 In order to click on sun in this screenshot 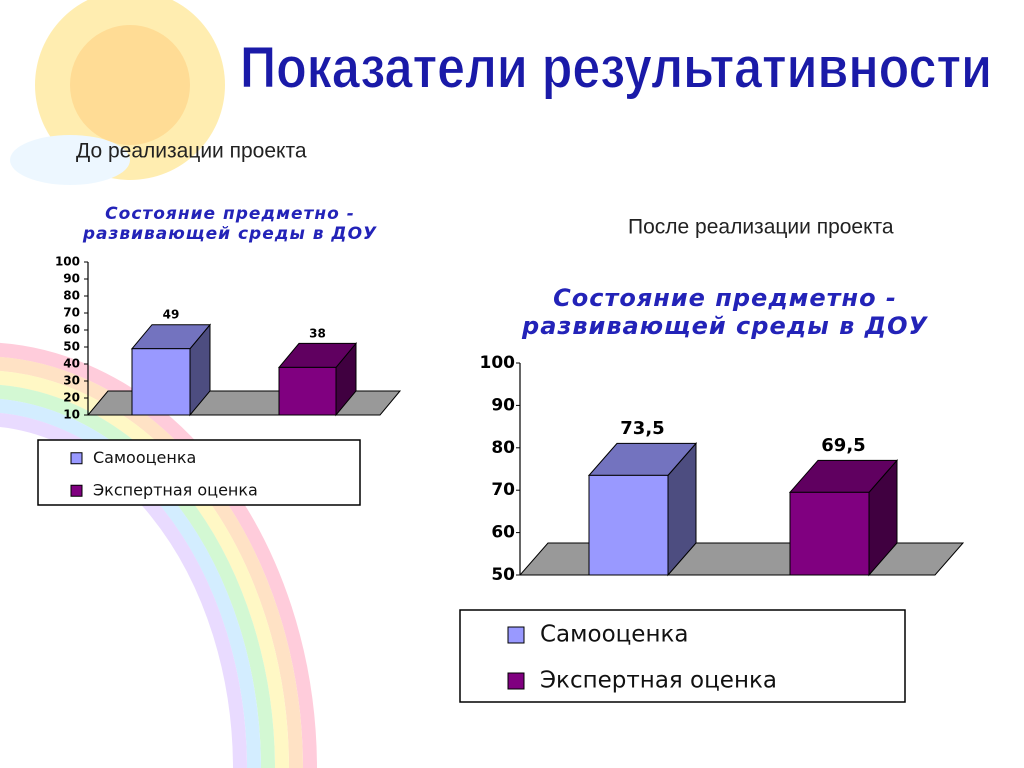, I will do `click(117, 92)`.